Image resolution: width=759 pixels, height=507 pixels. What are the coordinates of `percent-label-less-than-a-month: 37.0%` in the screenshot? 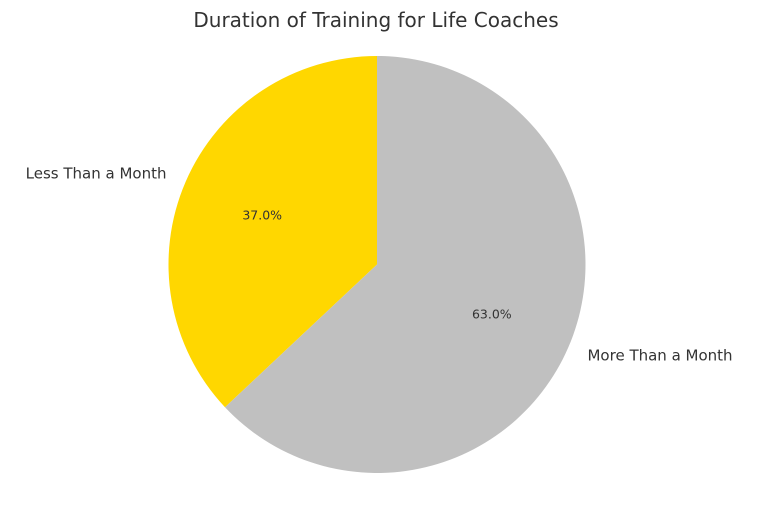 It's located at (262, 214).